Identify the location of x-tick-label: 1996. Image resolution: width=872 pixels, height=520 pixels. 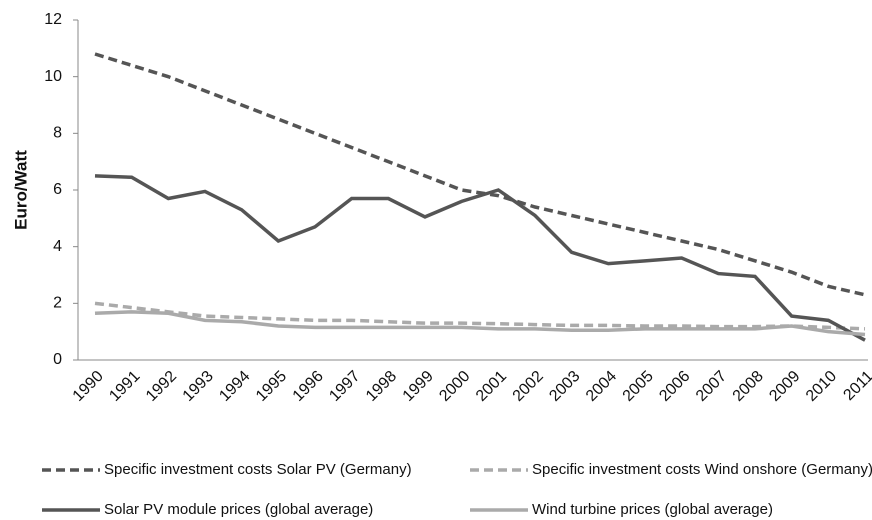
(308, 386).